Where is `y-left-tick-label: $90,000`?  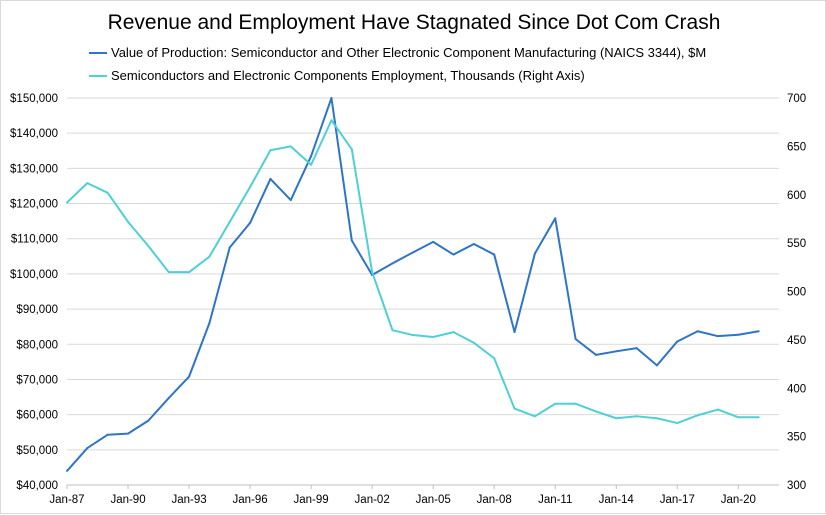
y-left-tick-label: $90,000 is located at coordinates (37, 310).